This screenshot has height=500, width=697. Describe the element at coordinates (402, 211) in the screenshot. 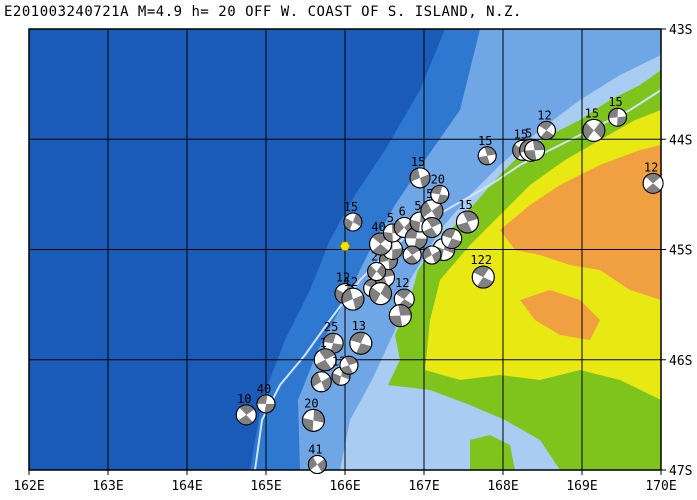

I see `mechanism-depth-label: 6` at that location.